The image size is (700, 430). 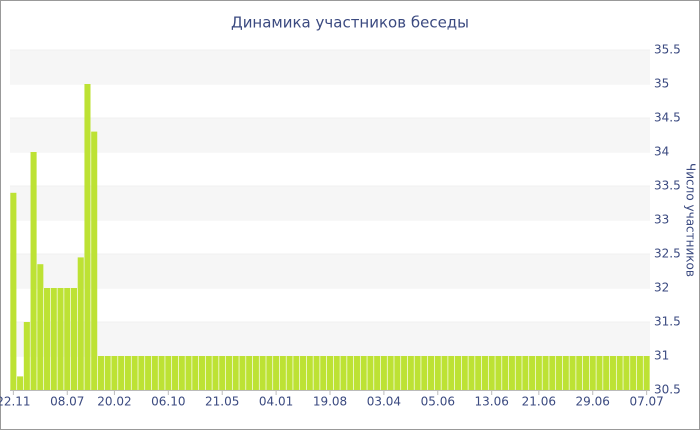 I want to click on x-tick-label: 21.06, so click(x=539, y=402).